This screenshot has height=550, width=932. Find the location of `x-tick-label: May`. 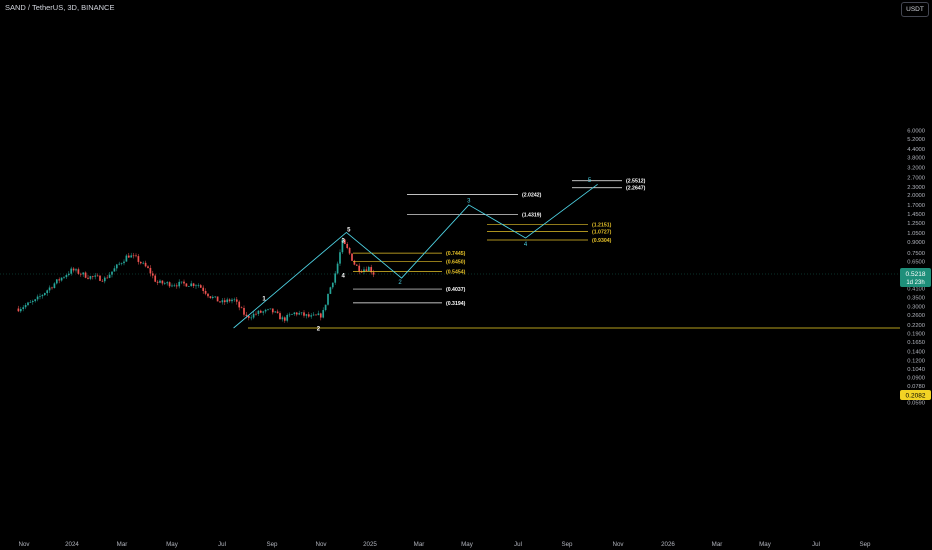

x-tick-label: May is located at coordinates (467, 544).